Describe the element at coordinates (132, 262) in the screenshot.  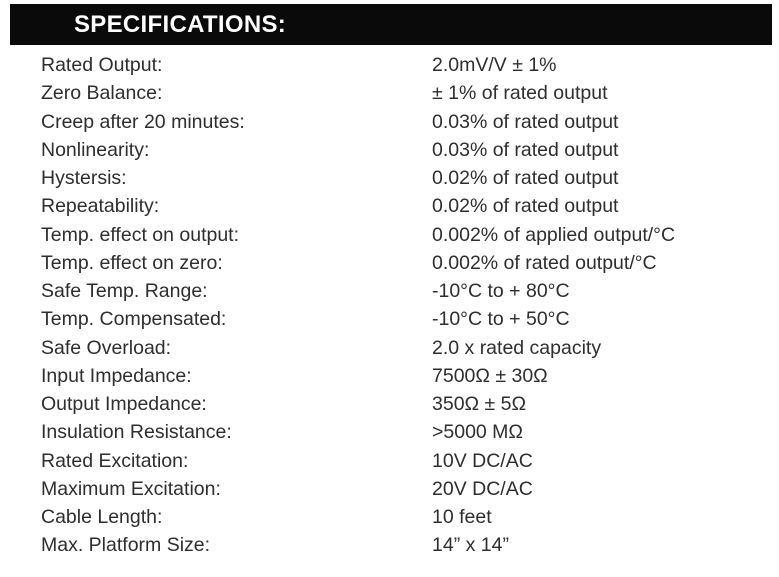
I see `spec-label: Temp. effect on zero:` at that location.